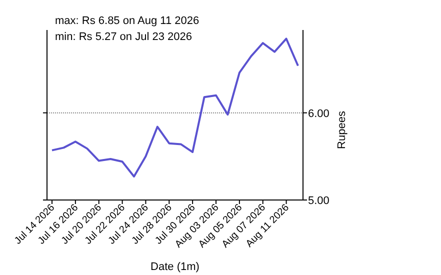 The image size is (441, 275). What do you see at coordinates (127, 21) in the screenshot?
I see `chart-title: max: Rs 6.85 on Aug 11 2026` at bounding box center [127, 21].